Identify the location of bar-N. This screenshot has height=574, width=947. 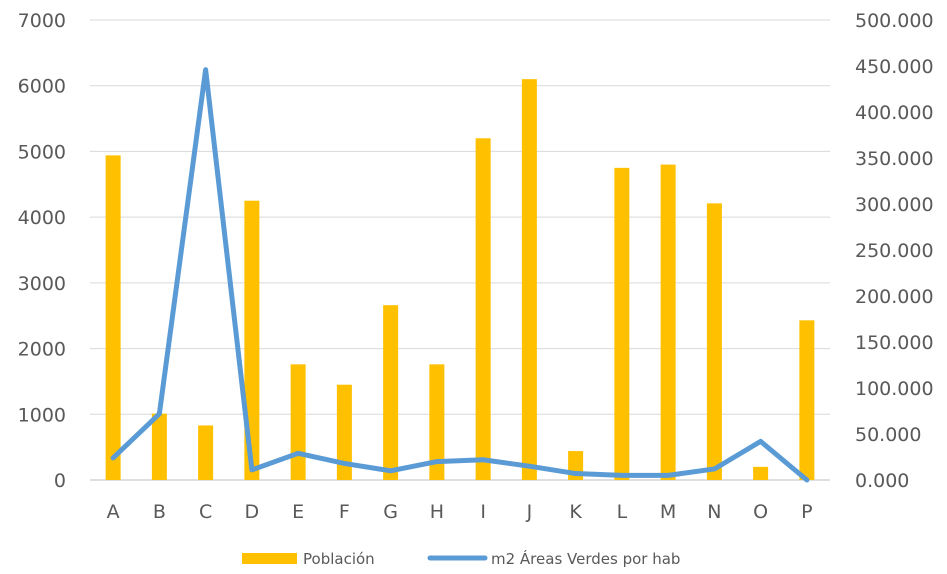
(714, 342).